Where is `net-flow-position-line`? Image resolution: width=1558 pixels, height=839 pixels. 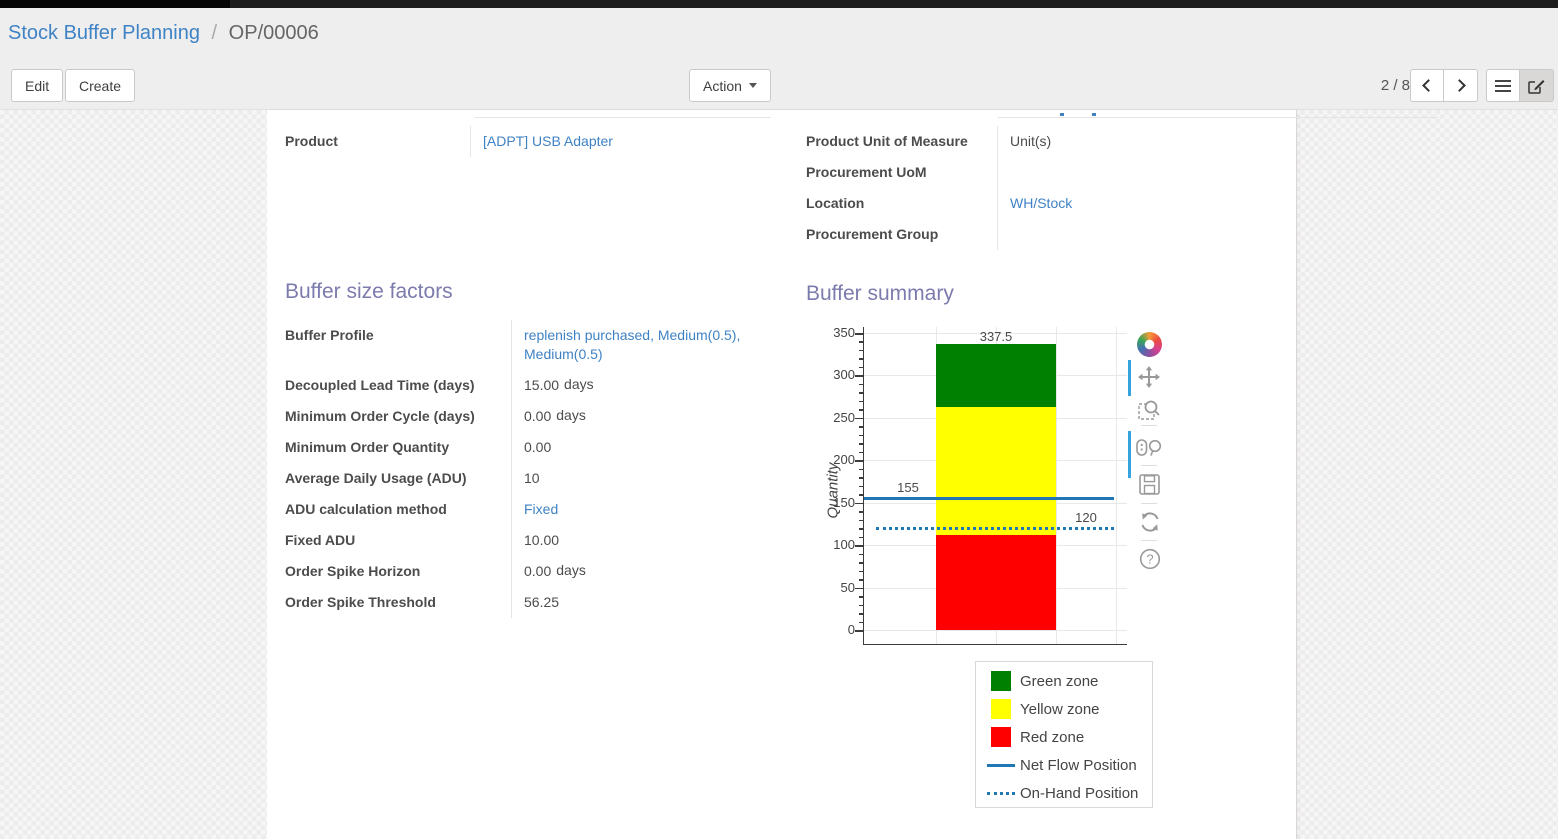 net-flow-position-line is located at coordinates (989, 498).